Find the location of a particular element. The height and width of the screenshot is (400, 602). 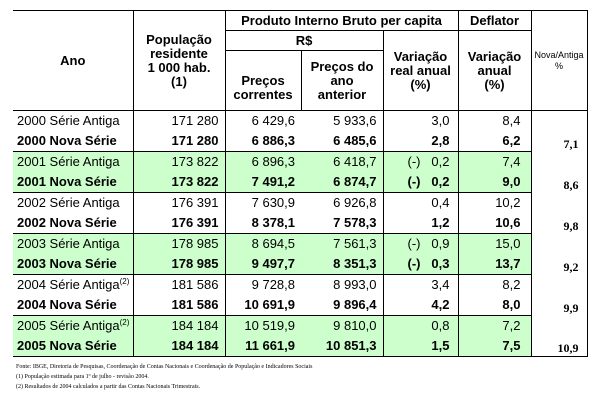

header-precos-correntes-line: Preços is located at coordinates (263, 80).